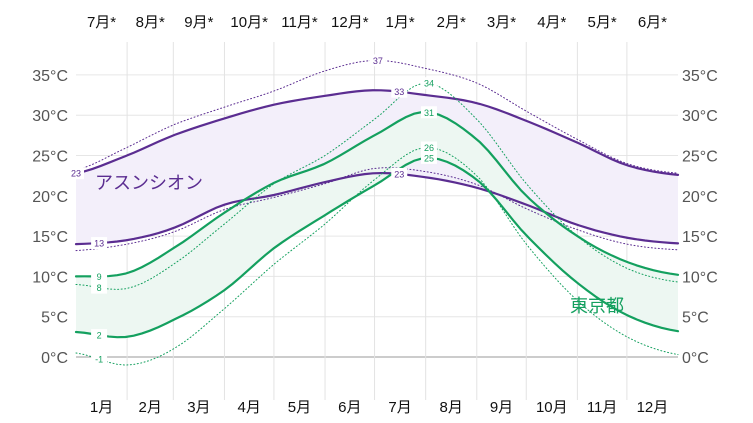 This screenshot has height=423, width=753. I want to click on x-tick-top: 1月*, so click(399, 22).